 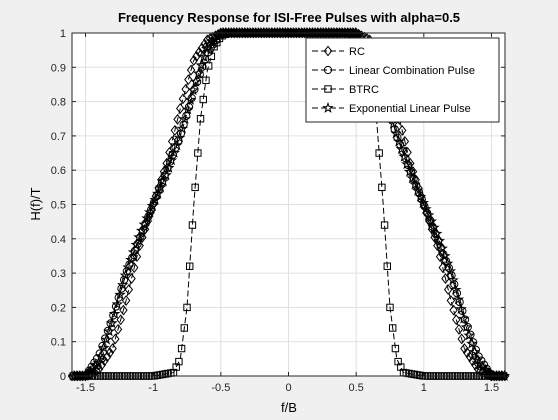 I want to click on x-tick-label: 1.5, so click(x=491, y=388).